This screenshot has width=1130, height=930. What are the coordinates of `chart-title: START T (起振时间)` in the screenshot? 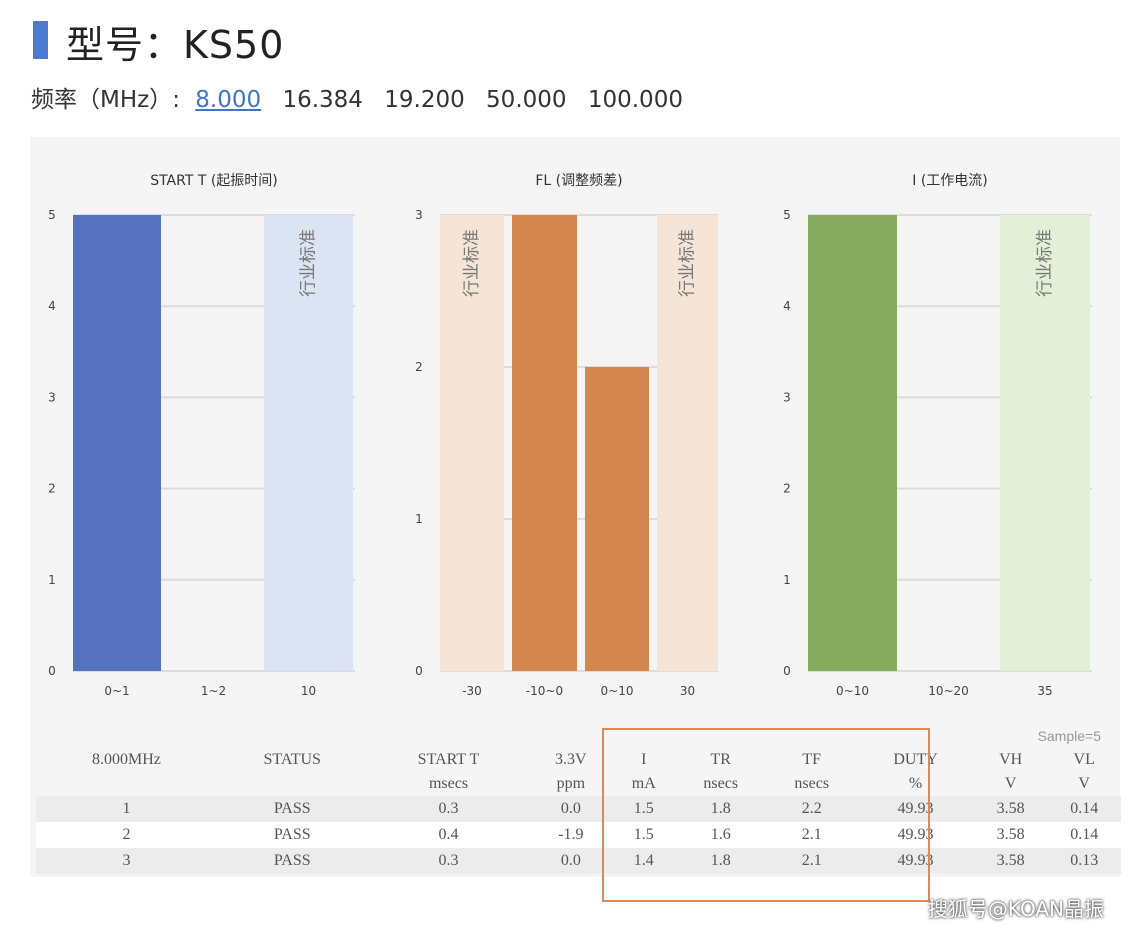 It's located at (214, 181).